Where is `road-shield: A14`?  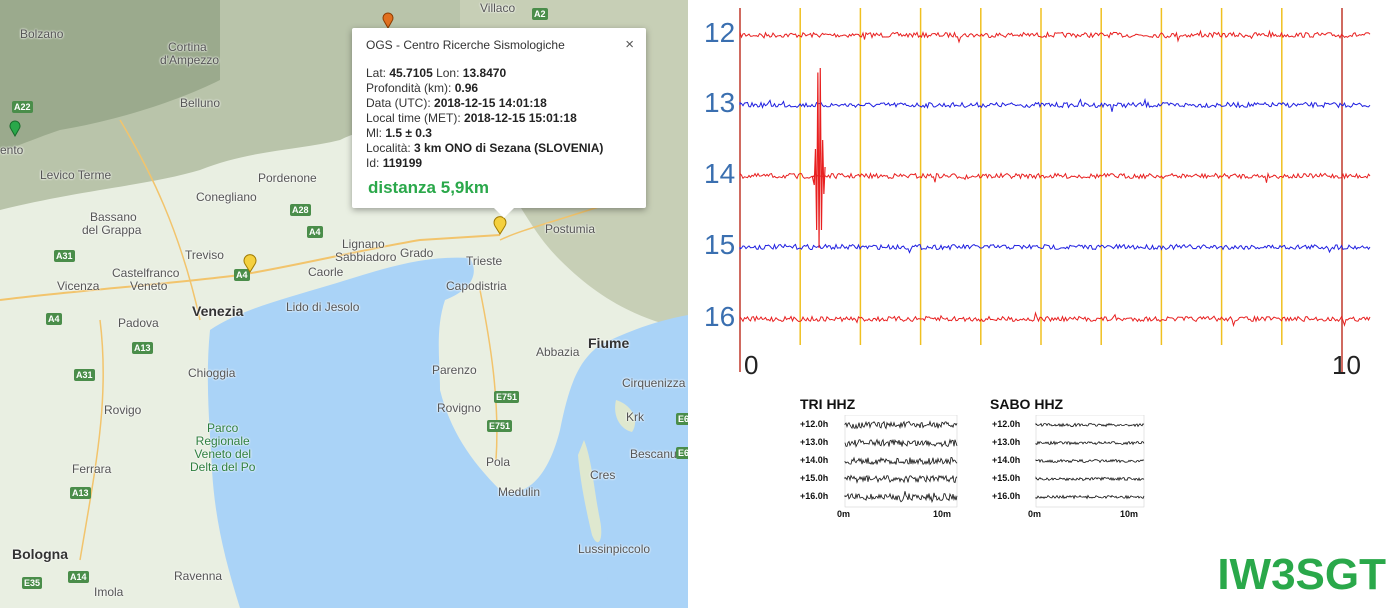
road-shield: A14 is located at coordinates (78, 577).